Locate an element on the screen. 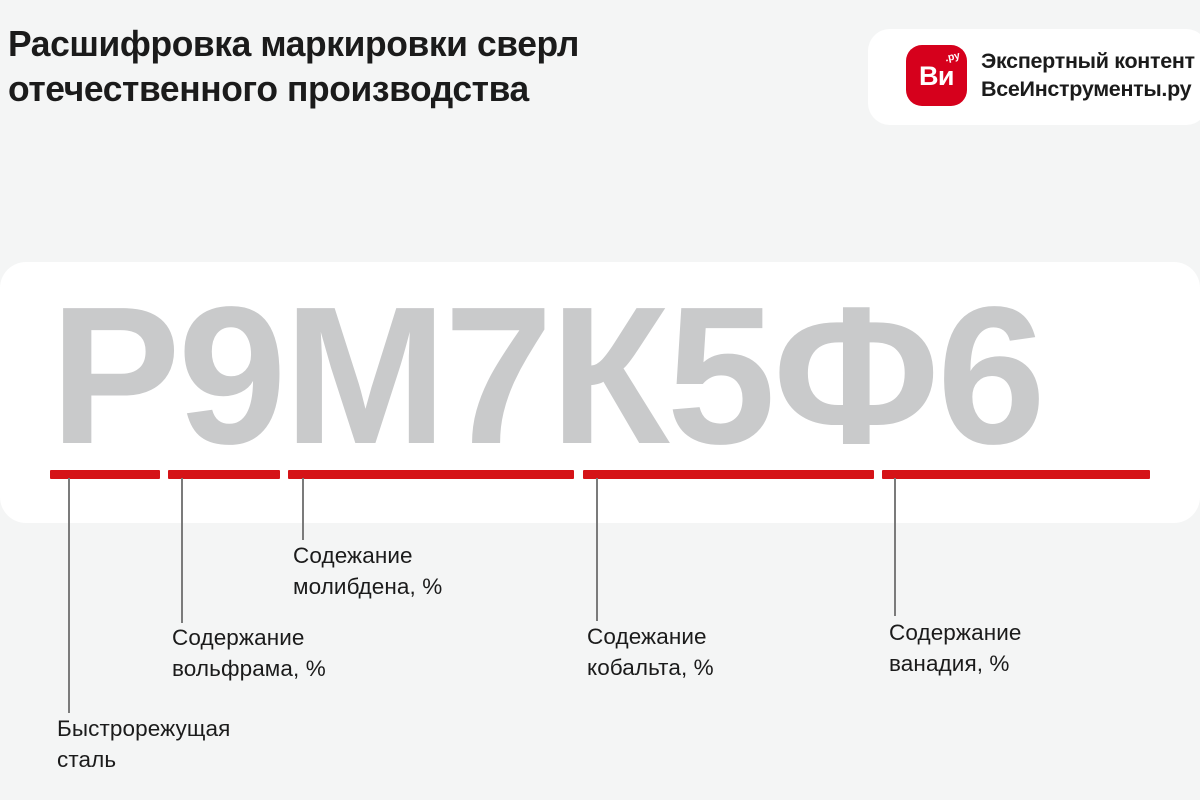  callout-label-seg-tungsten: Содержание вольфрама, % is located at coordinates (249, 653).